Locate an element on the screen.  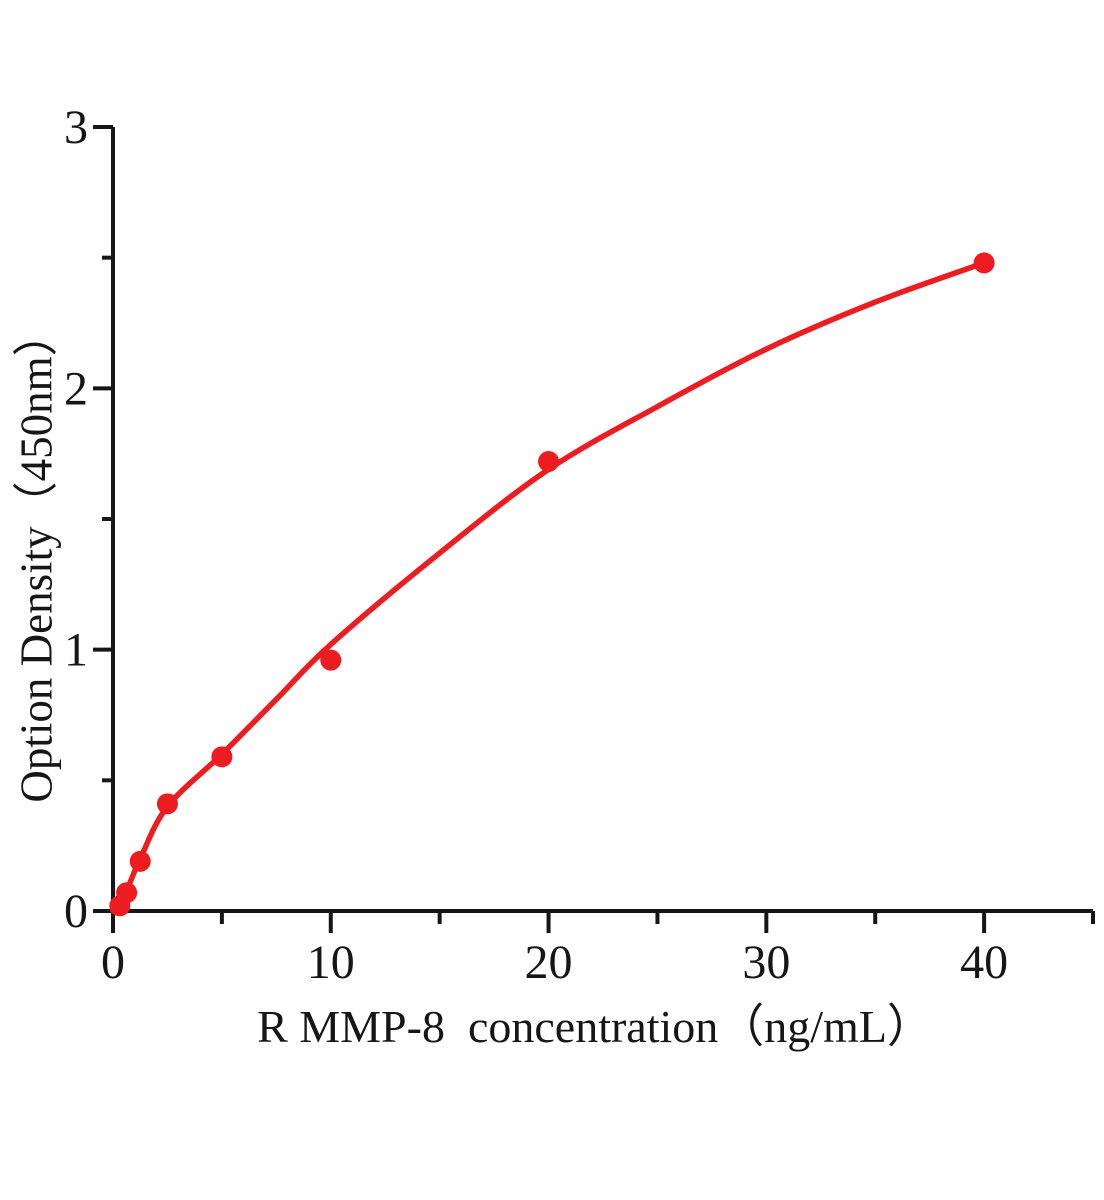
x-tick-label: 40 is located at coordinates (984, 962).